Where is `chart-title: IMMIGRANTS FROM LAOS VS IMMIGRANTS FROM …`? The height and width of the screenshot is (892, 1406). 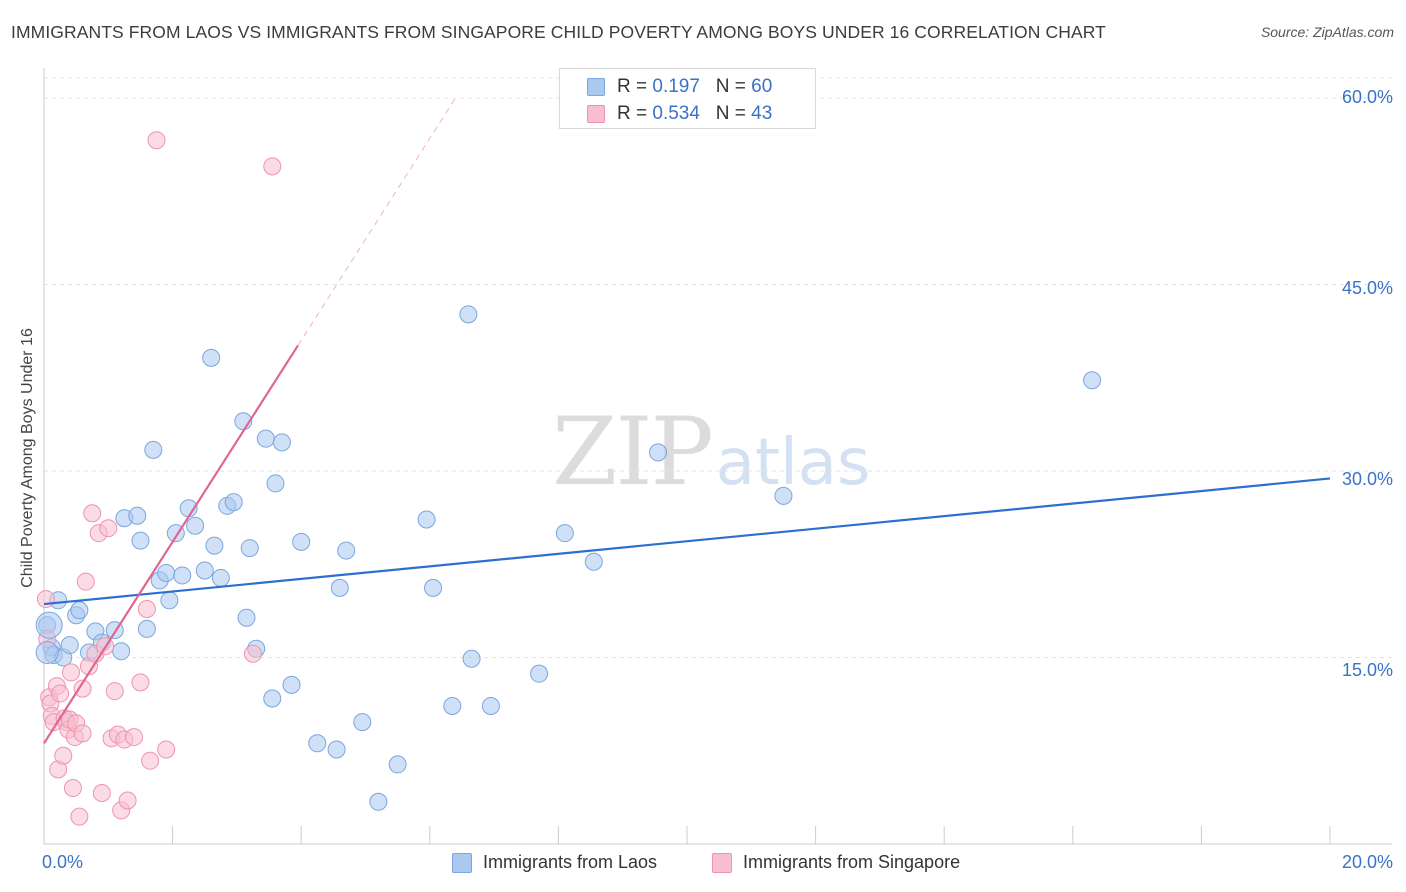 chart-title: IMMIGRANTS FROM LAOS VS IMMIGRANTS FROM … is located at coordinates (558, 32).